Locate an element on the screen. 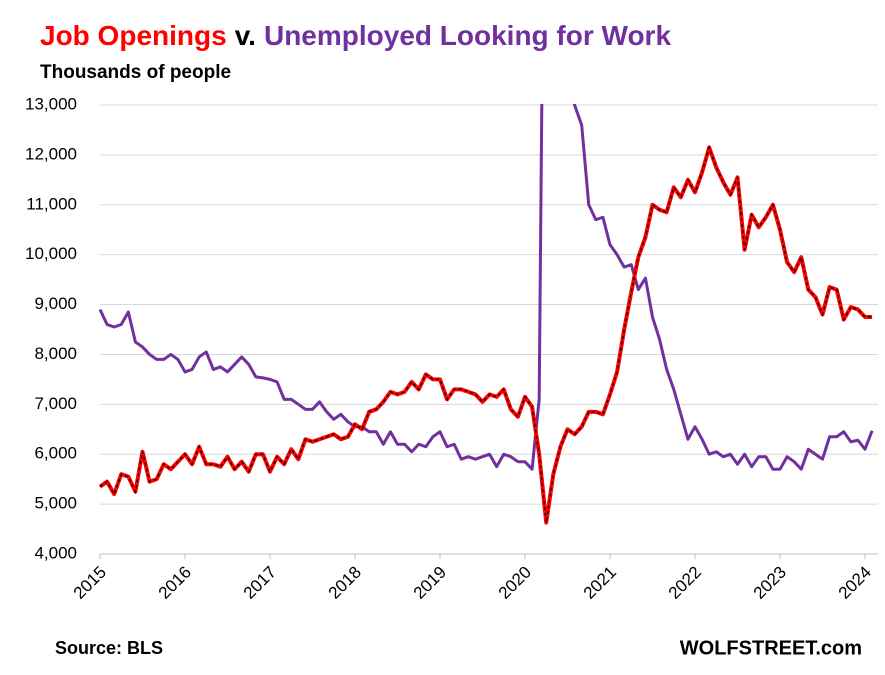 The image size is (885, 675). x-tick-label: 2020 is located at coordinates (515, 583).